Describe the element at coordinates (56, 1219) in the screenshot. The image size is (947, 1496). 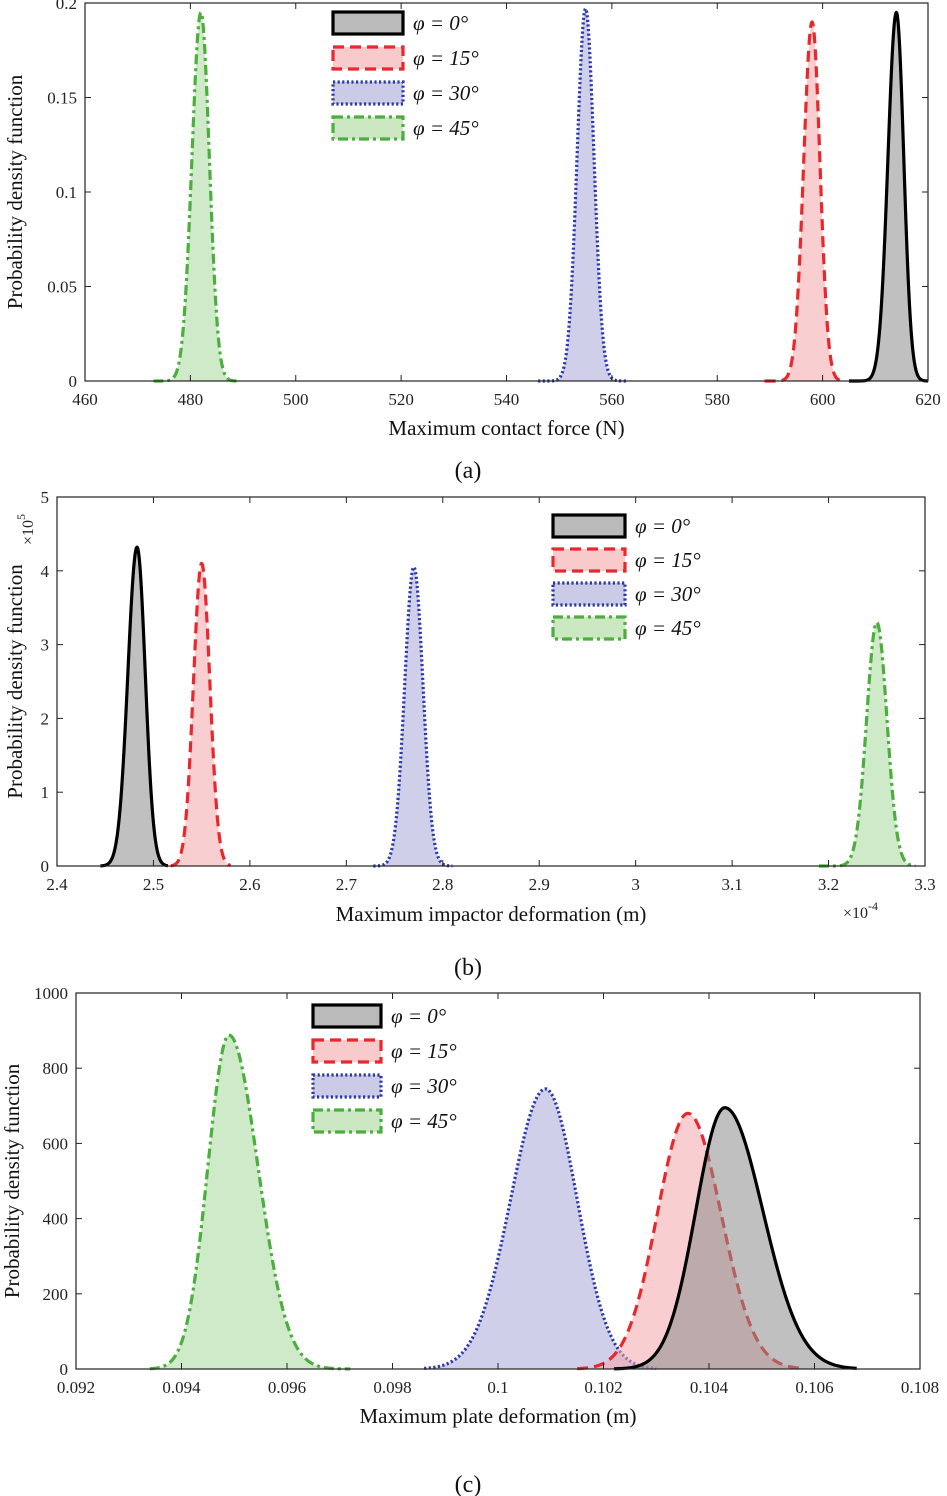
I see `y-tick-label: 400` at that location.